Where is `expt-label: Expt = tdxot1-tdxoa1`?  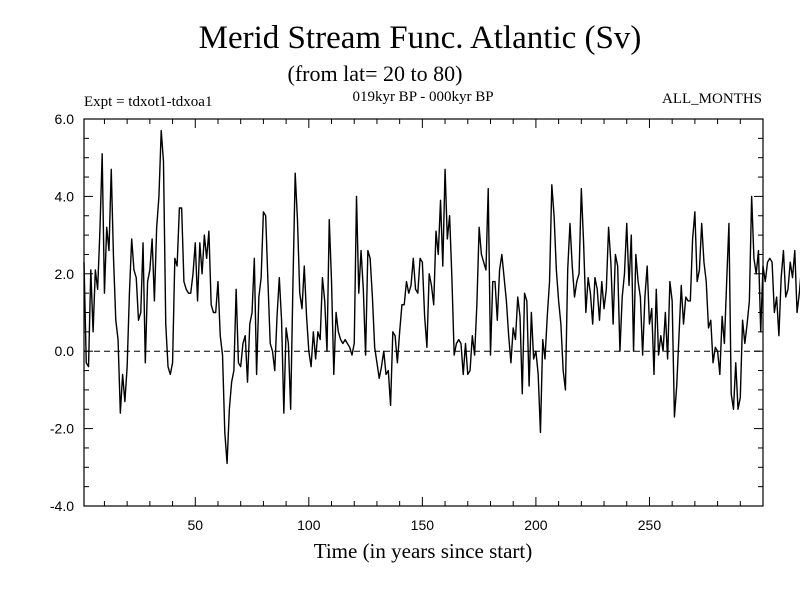 expt-label: Expt = tdxot1-tdxoa1 is located at coordinates (148, 102).